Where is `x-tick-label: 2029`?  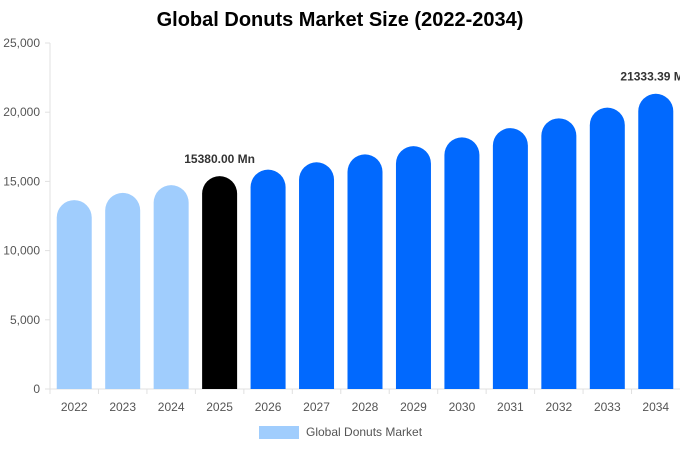
x-tick-label: 2029 is located at coordinates (413, 407).